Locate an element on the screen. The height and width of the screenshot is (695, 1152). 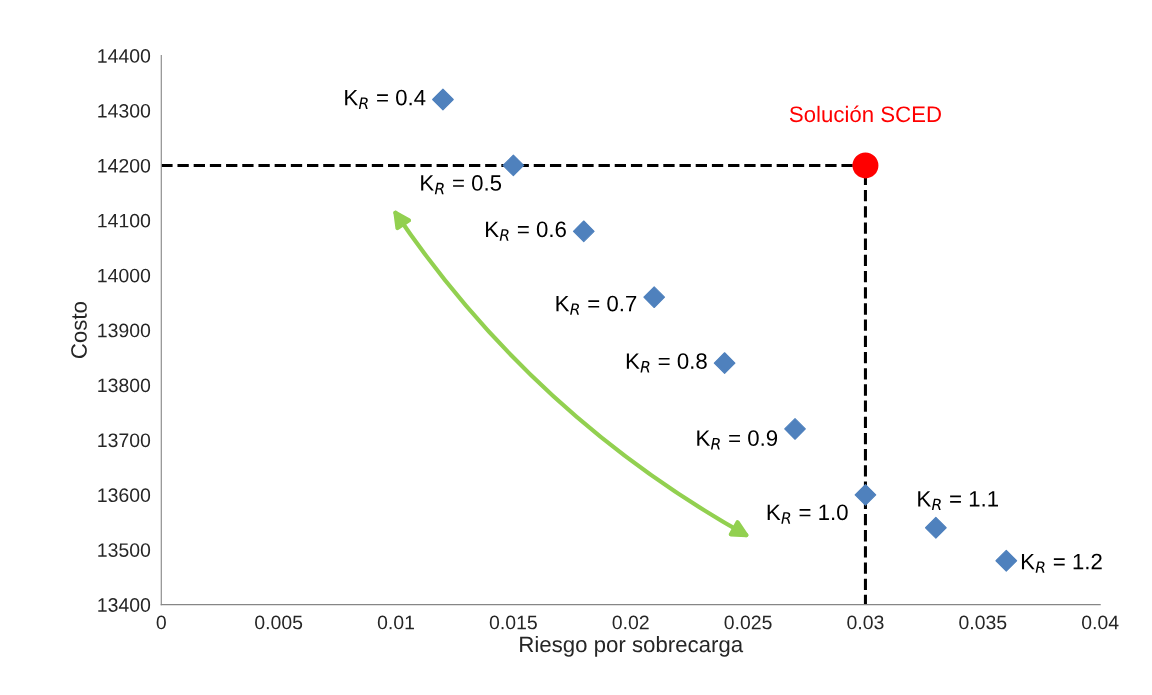
annotation: K$_{R}$ = 0.5 is located at coordinates (461, 185).